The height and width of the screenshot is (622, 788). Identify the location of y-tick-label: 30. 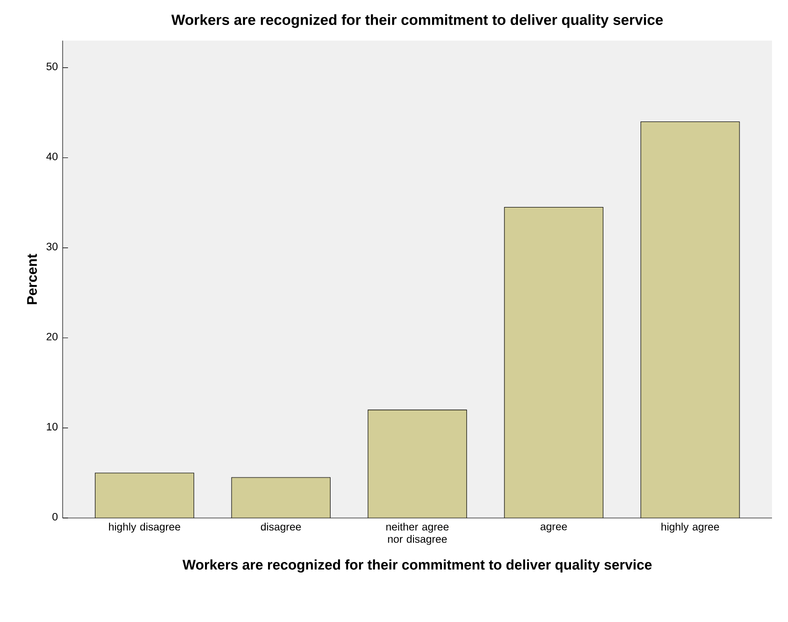
(52, 246).